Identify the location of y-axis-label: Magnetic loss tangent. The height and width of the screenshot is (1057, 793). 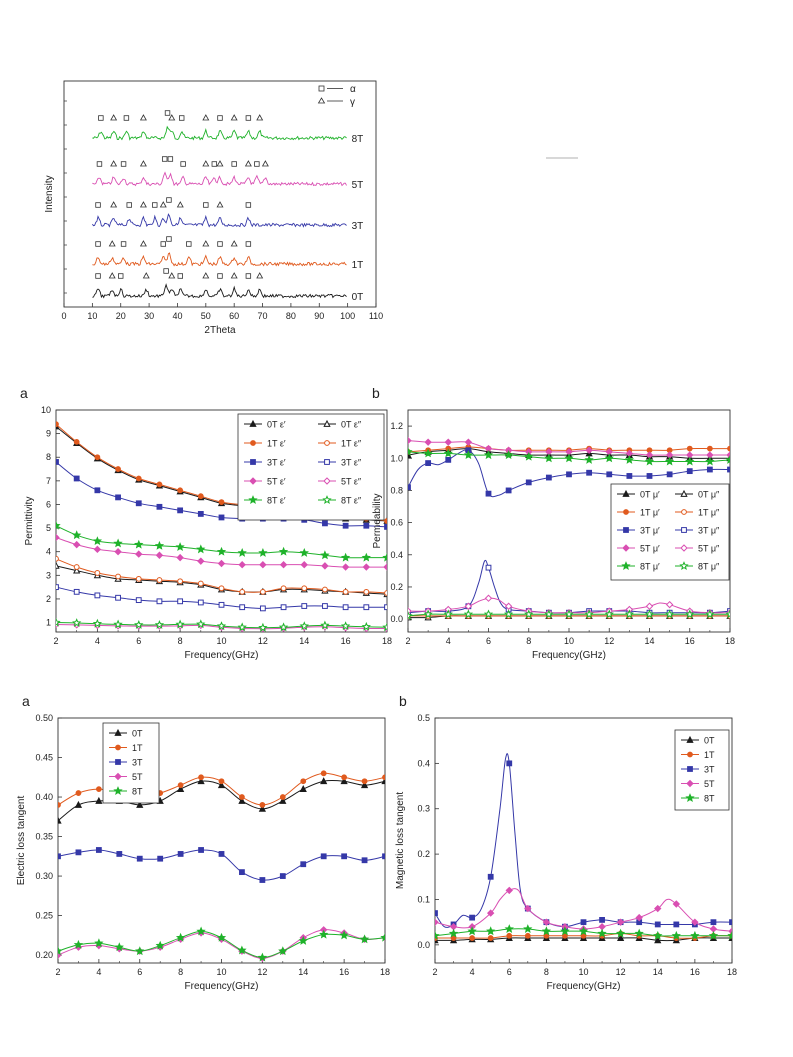
(400, 841).